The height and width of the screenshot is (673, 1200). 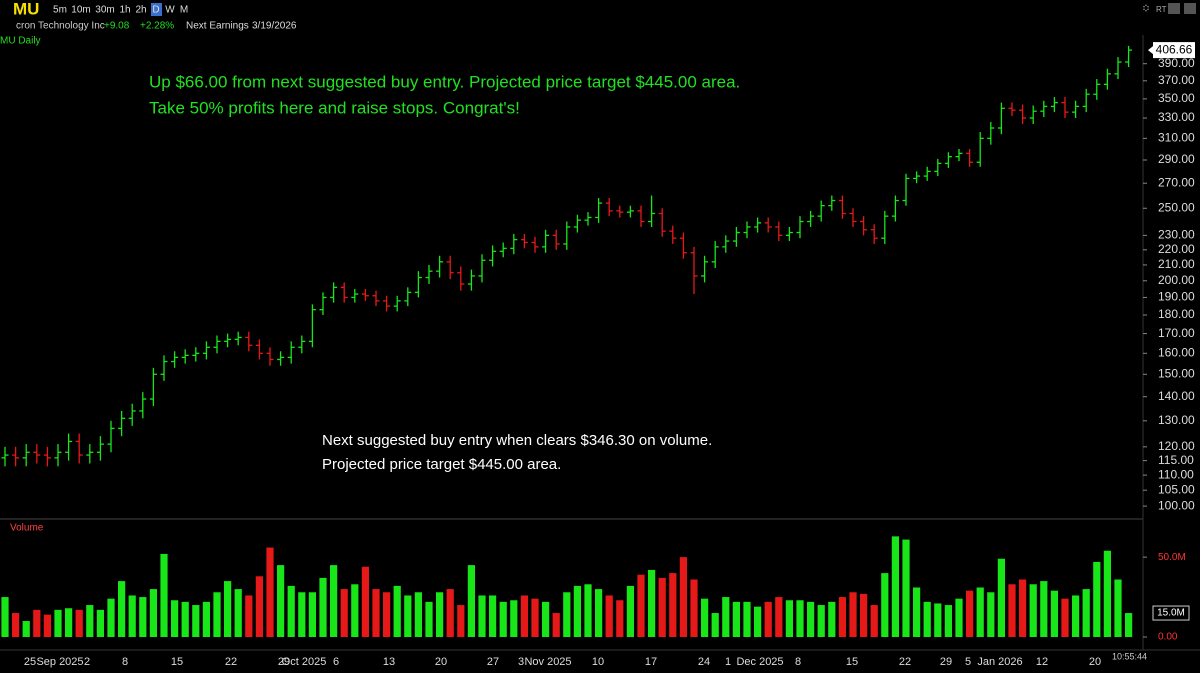 What do you see at coordinates (1176, 63) in the screenshot?
I see `y-tick-label: 390.00` at bounding box center [1176, 63].